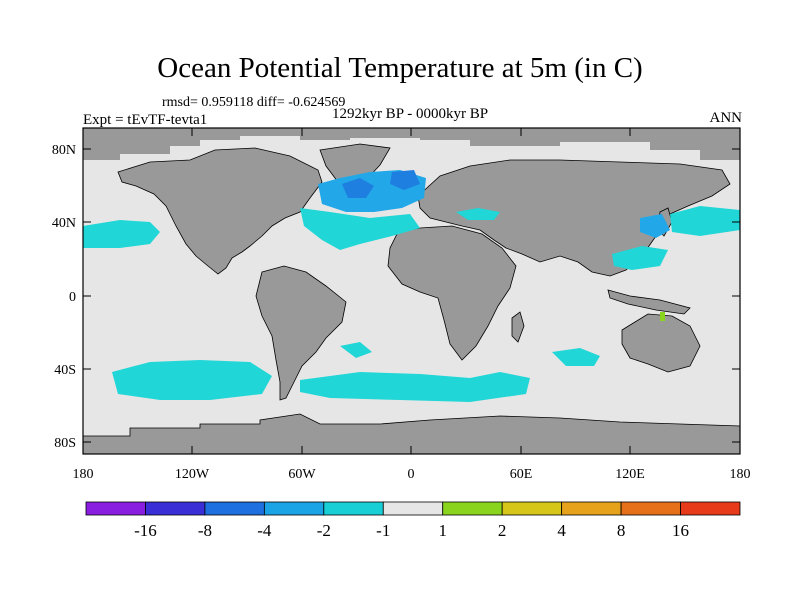 The image size is (800, 600). I want to click on anomaly-south-atlantic, so click(415, 387).